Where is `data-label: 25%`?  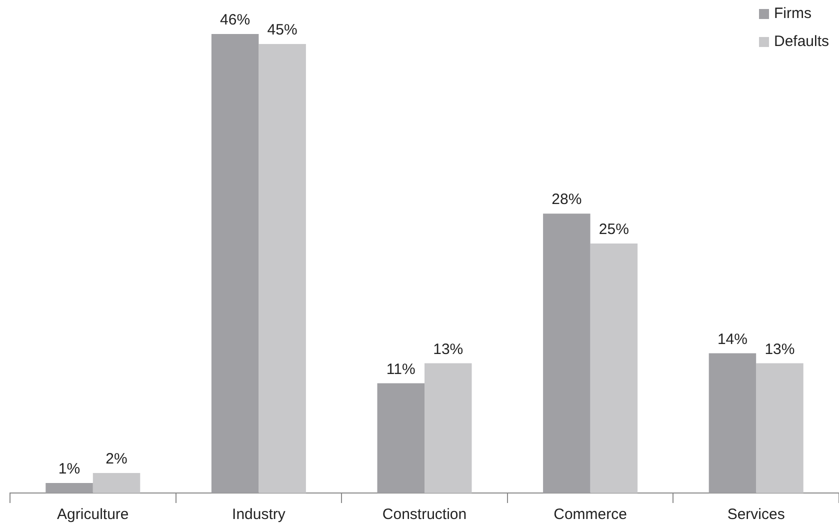 data-label: 25% is located at coordinates (613, 229).